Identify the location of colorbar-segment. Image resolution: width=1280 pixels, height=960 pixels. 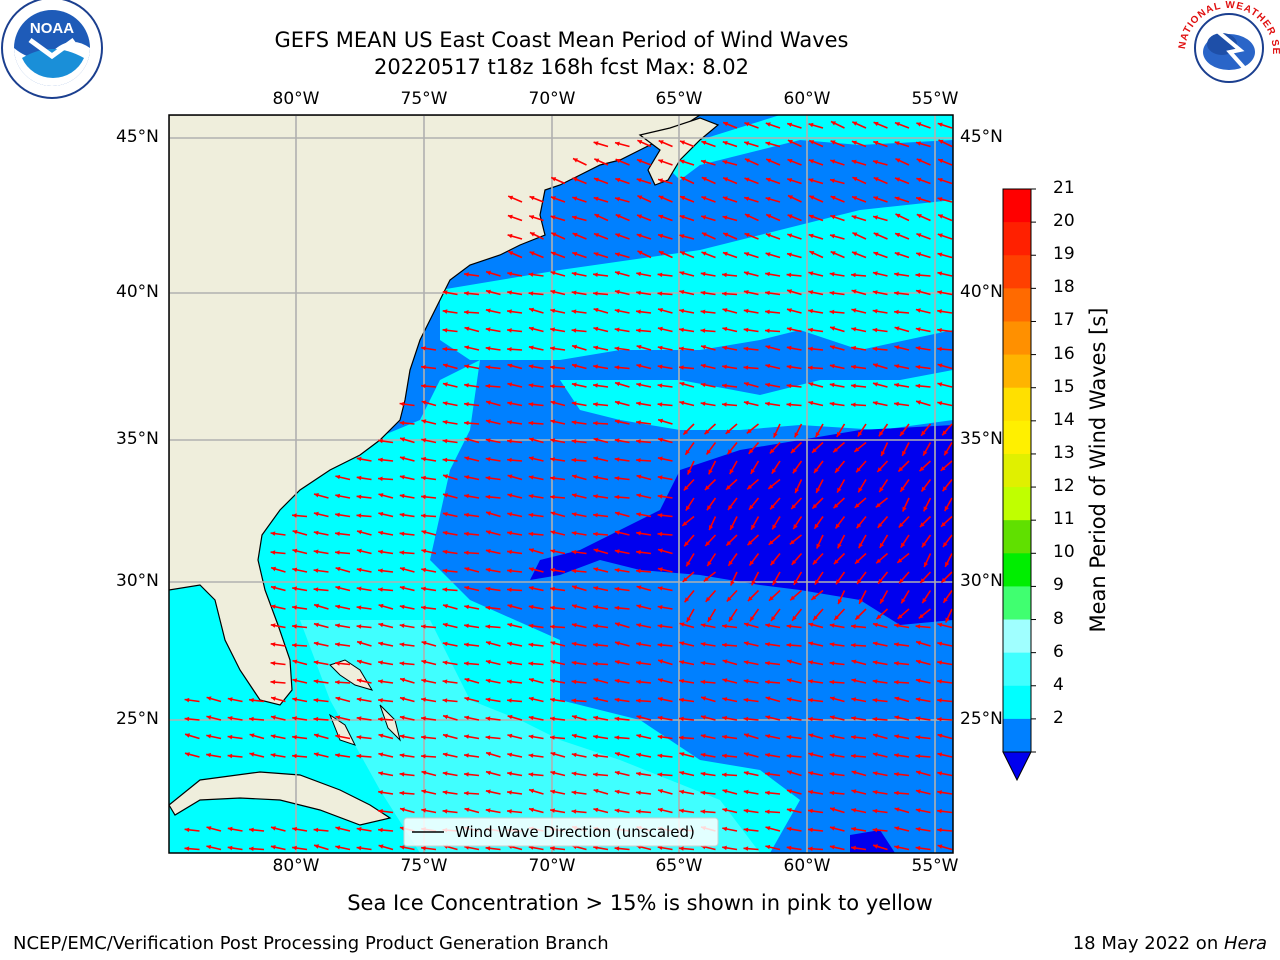
(1017, 702).